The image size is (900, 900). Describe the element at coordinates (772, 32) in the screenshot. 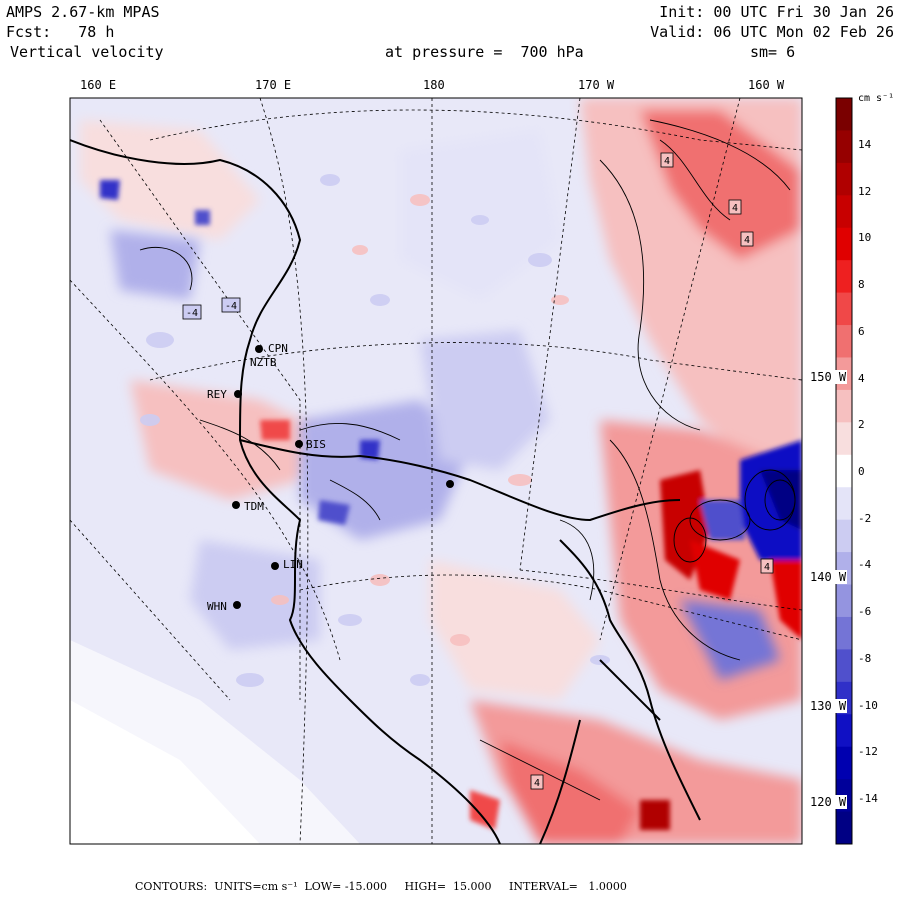

I see `valid-time: Valid: 06 UTC Mon 02 Feb 26` at that location.